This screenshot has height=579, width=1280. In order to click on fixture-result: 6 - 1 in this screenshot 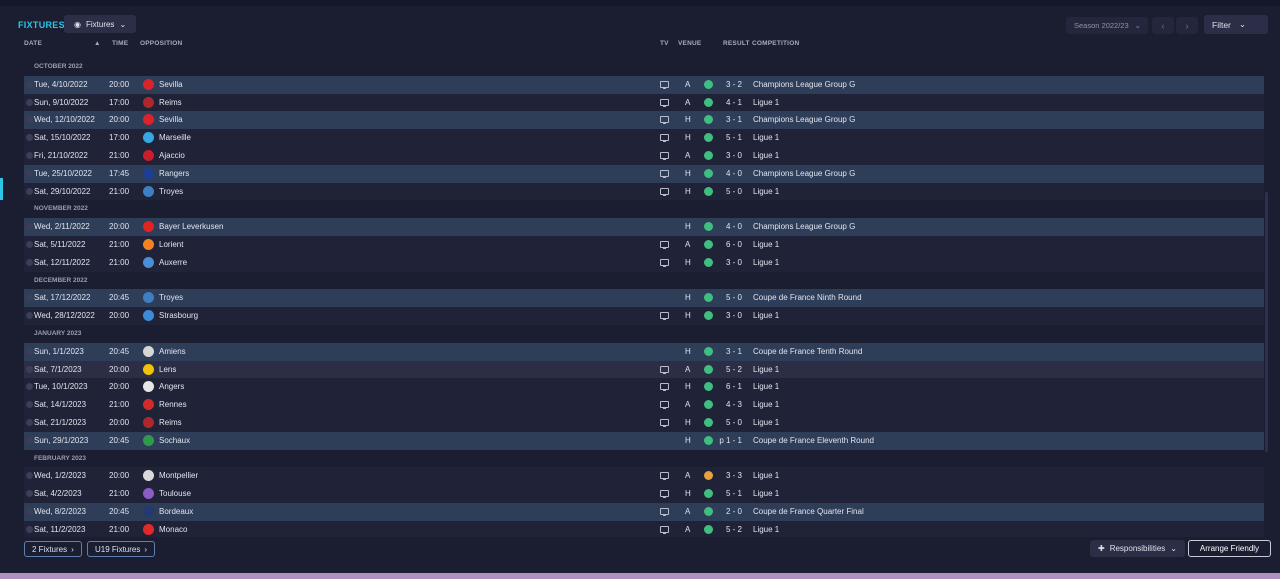, I will do `click(733, 387)`.